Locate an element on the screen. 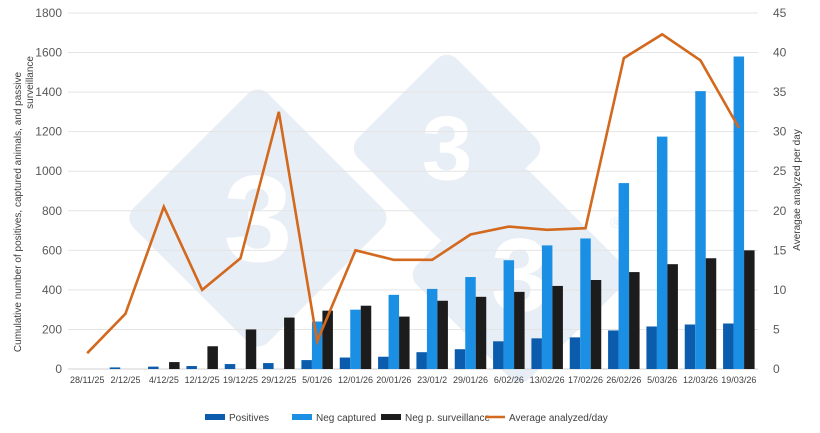 The height and width of the screenshot is (433, 820). legend-label: Neg captured is located at coordinates (346, 418).